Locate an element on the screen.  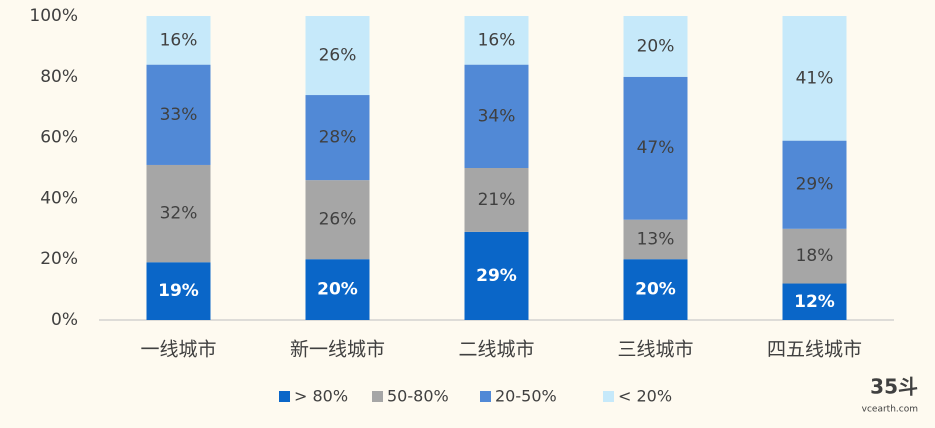
x-tick-label: 四五线城市 is located at coordinates (814, 350).